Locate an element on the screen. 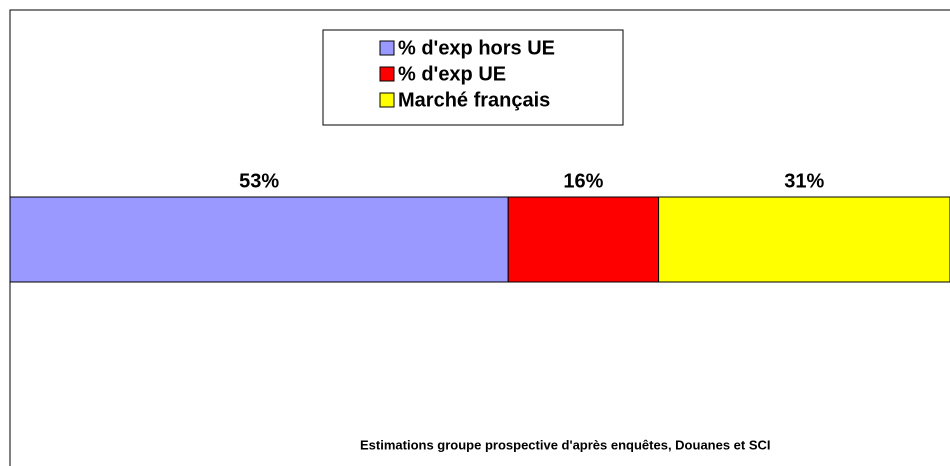 The height and width of the screenshot is (466, 950). legend-label: % d'exp hors UE is located at coordinates (476, 48).